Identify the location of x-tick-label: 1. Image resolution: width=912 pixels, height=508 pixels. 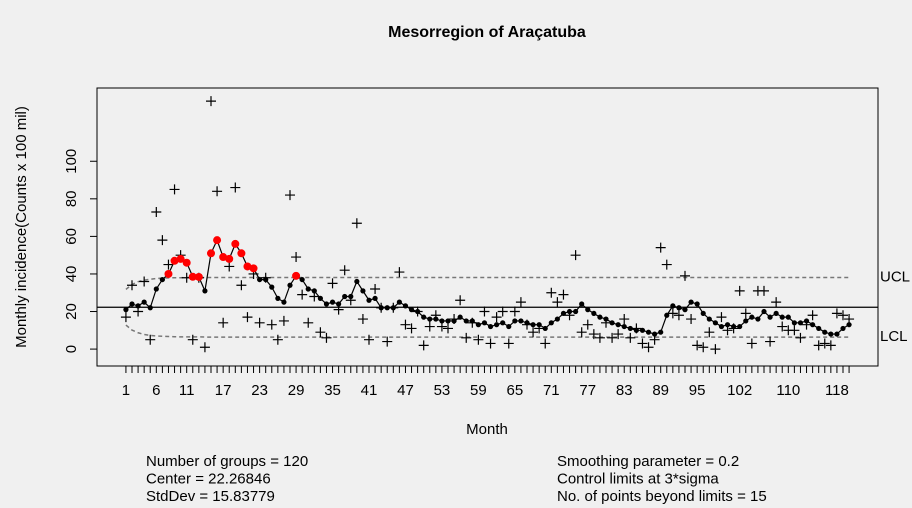
(126, 390).